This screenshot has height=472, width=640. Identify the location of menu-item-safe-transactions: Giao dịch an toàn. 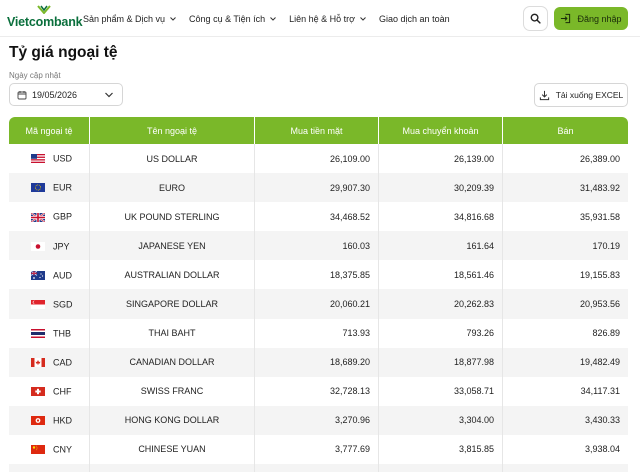
(414, 19).